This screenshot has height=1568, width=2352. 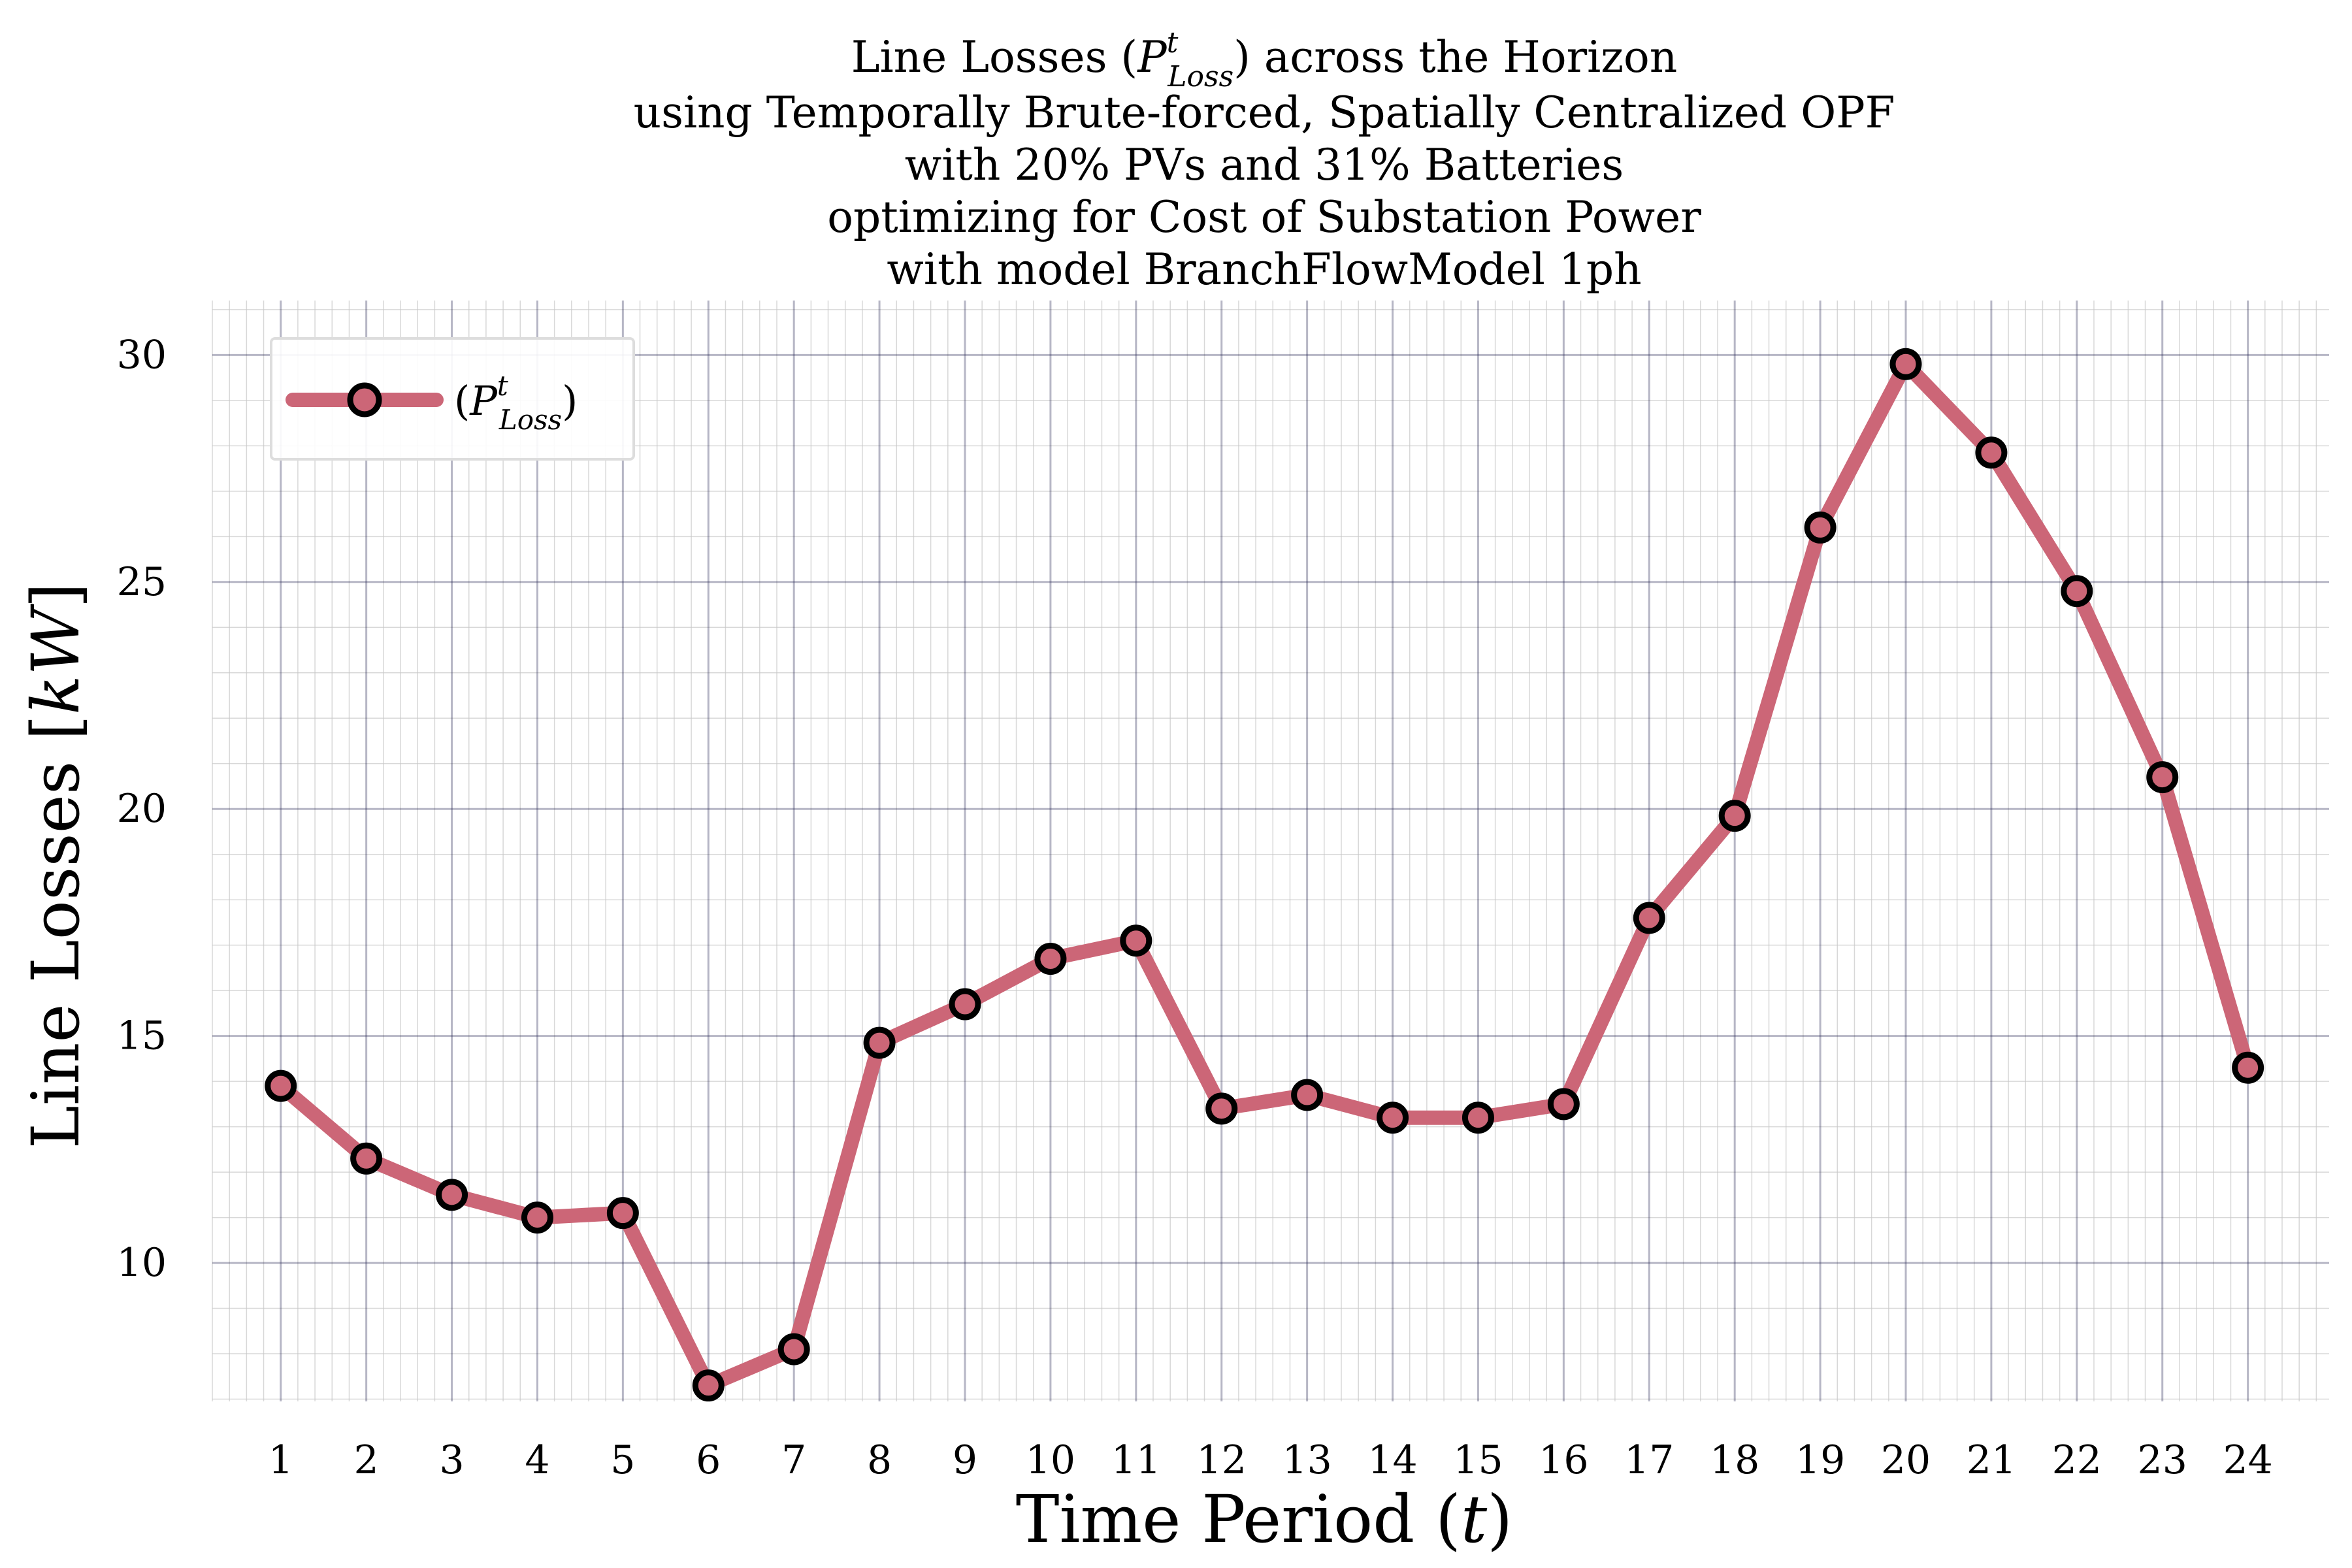 What do you see at coordinates (56, 659) in the screenshot?
I see `y-axis-label-symbol: kW` at bounding box center [56, 659].